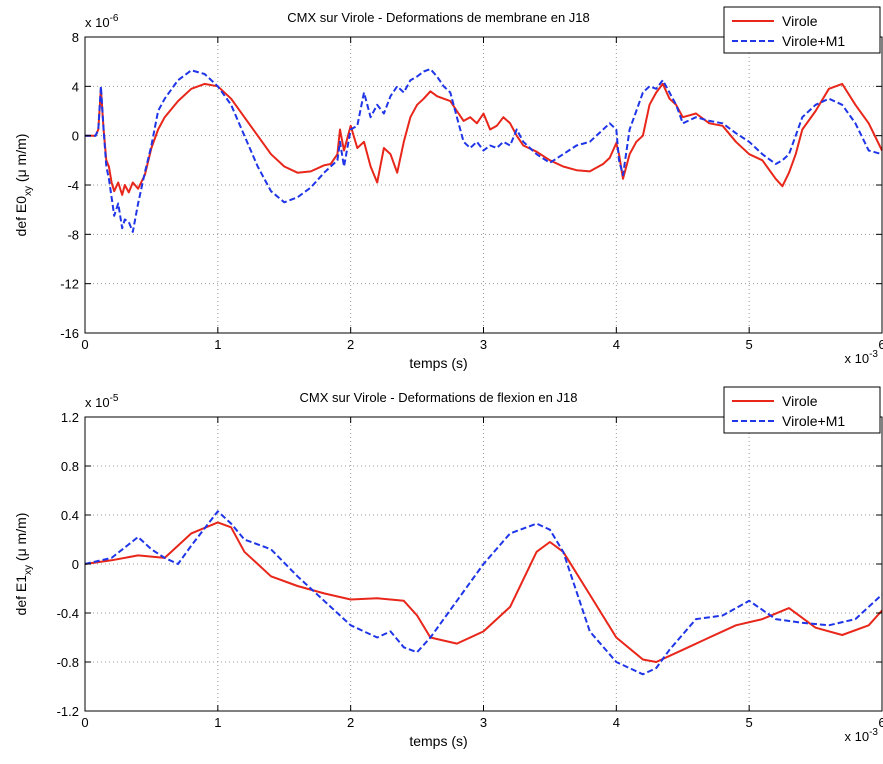 Image resolution: width=883 pixels, height=764 pixels. What do you see at coordinates (73, 234) in the screenshot?
I see `y-tick-label: -8` at bounding box center [73, 234].